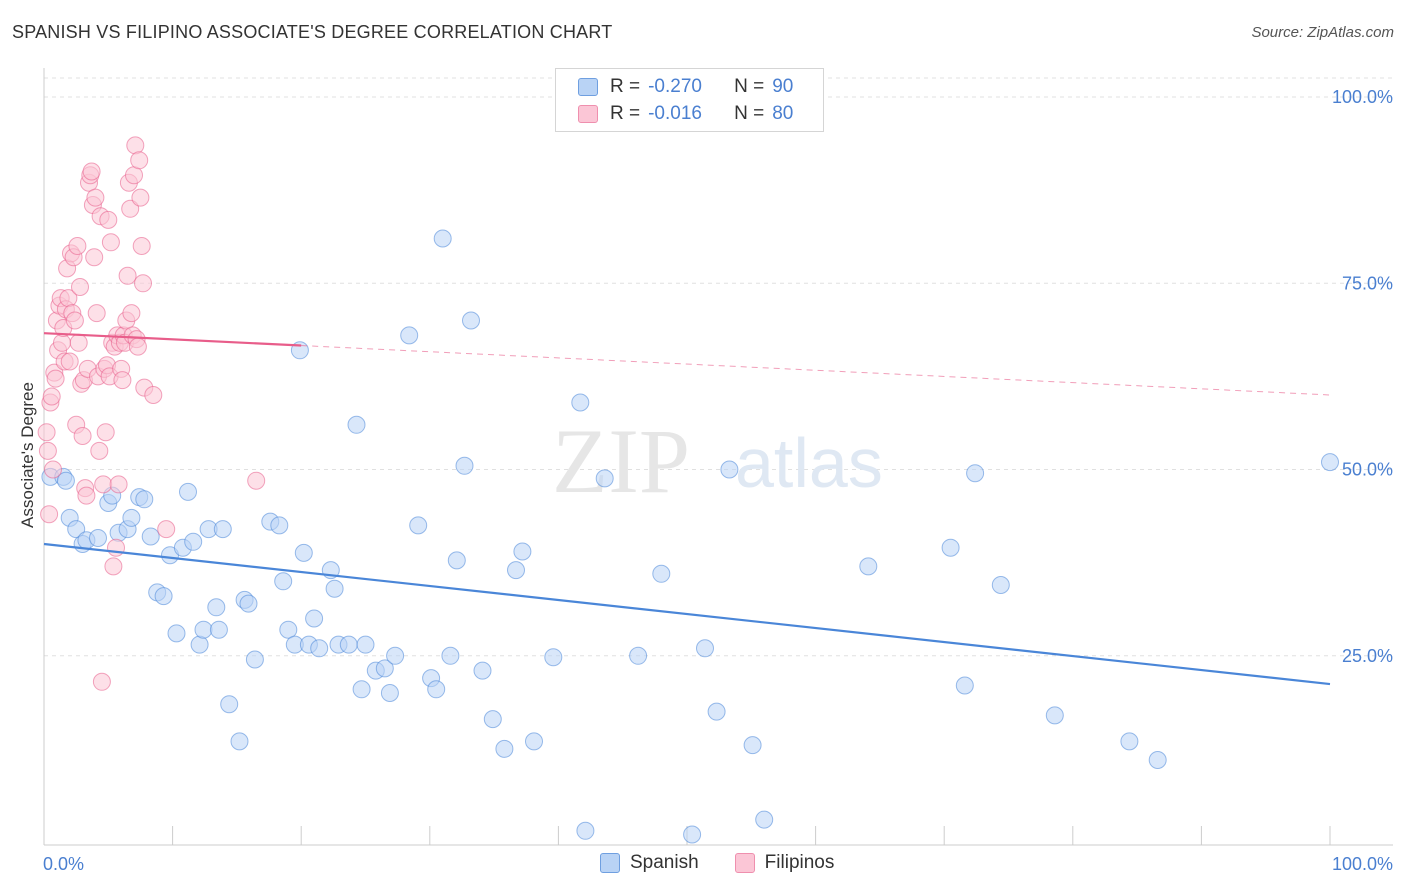 This screenshot has height=892, width=1406. What do you see at coordinates (1367, 283) in the screenshot?
I see `y-tick-label: 75.0%` at bounding box center [1367, 283].